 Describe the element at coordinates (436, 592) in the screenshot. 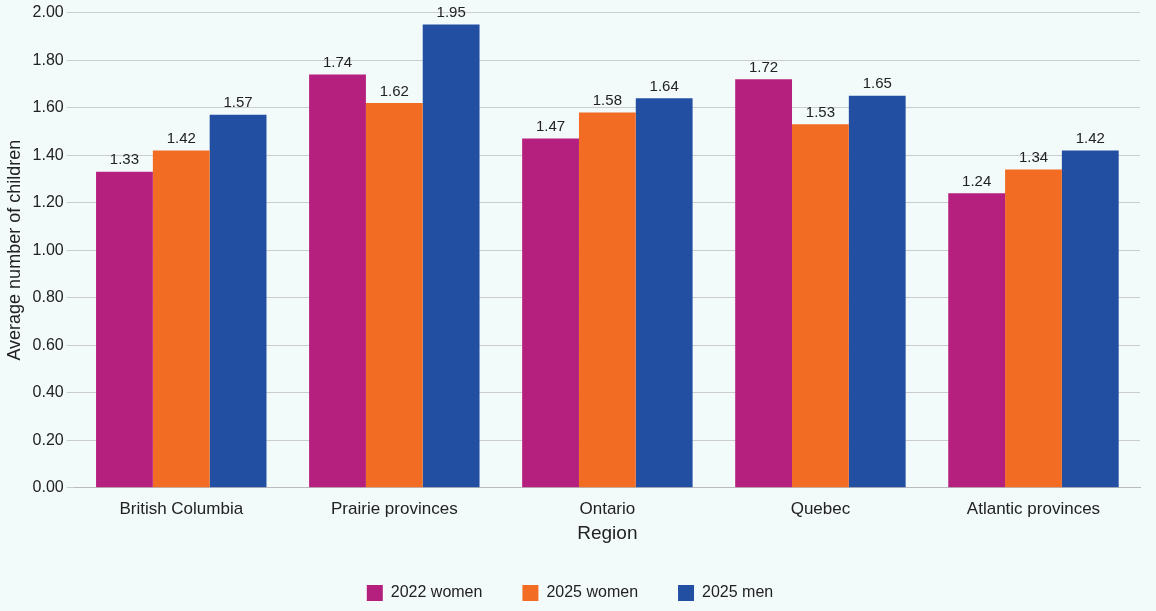

I see `legend-label: 2022 women` at that location.